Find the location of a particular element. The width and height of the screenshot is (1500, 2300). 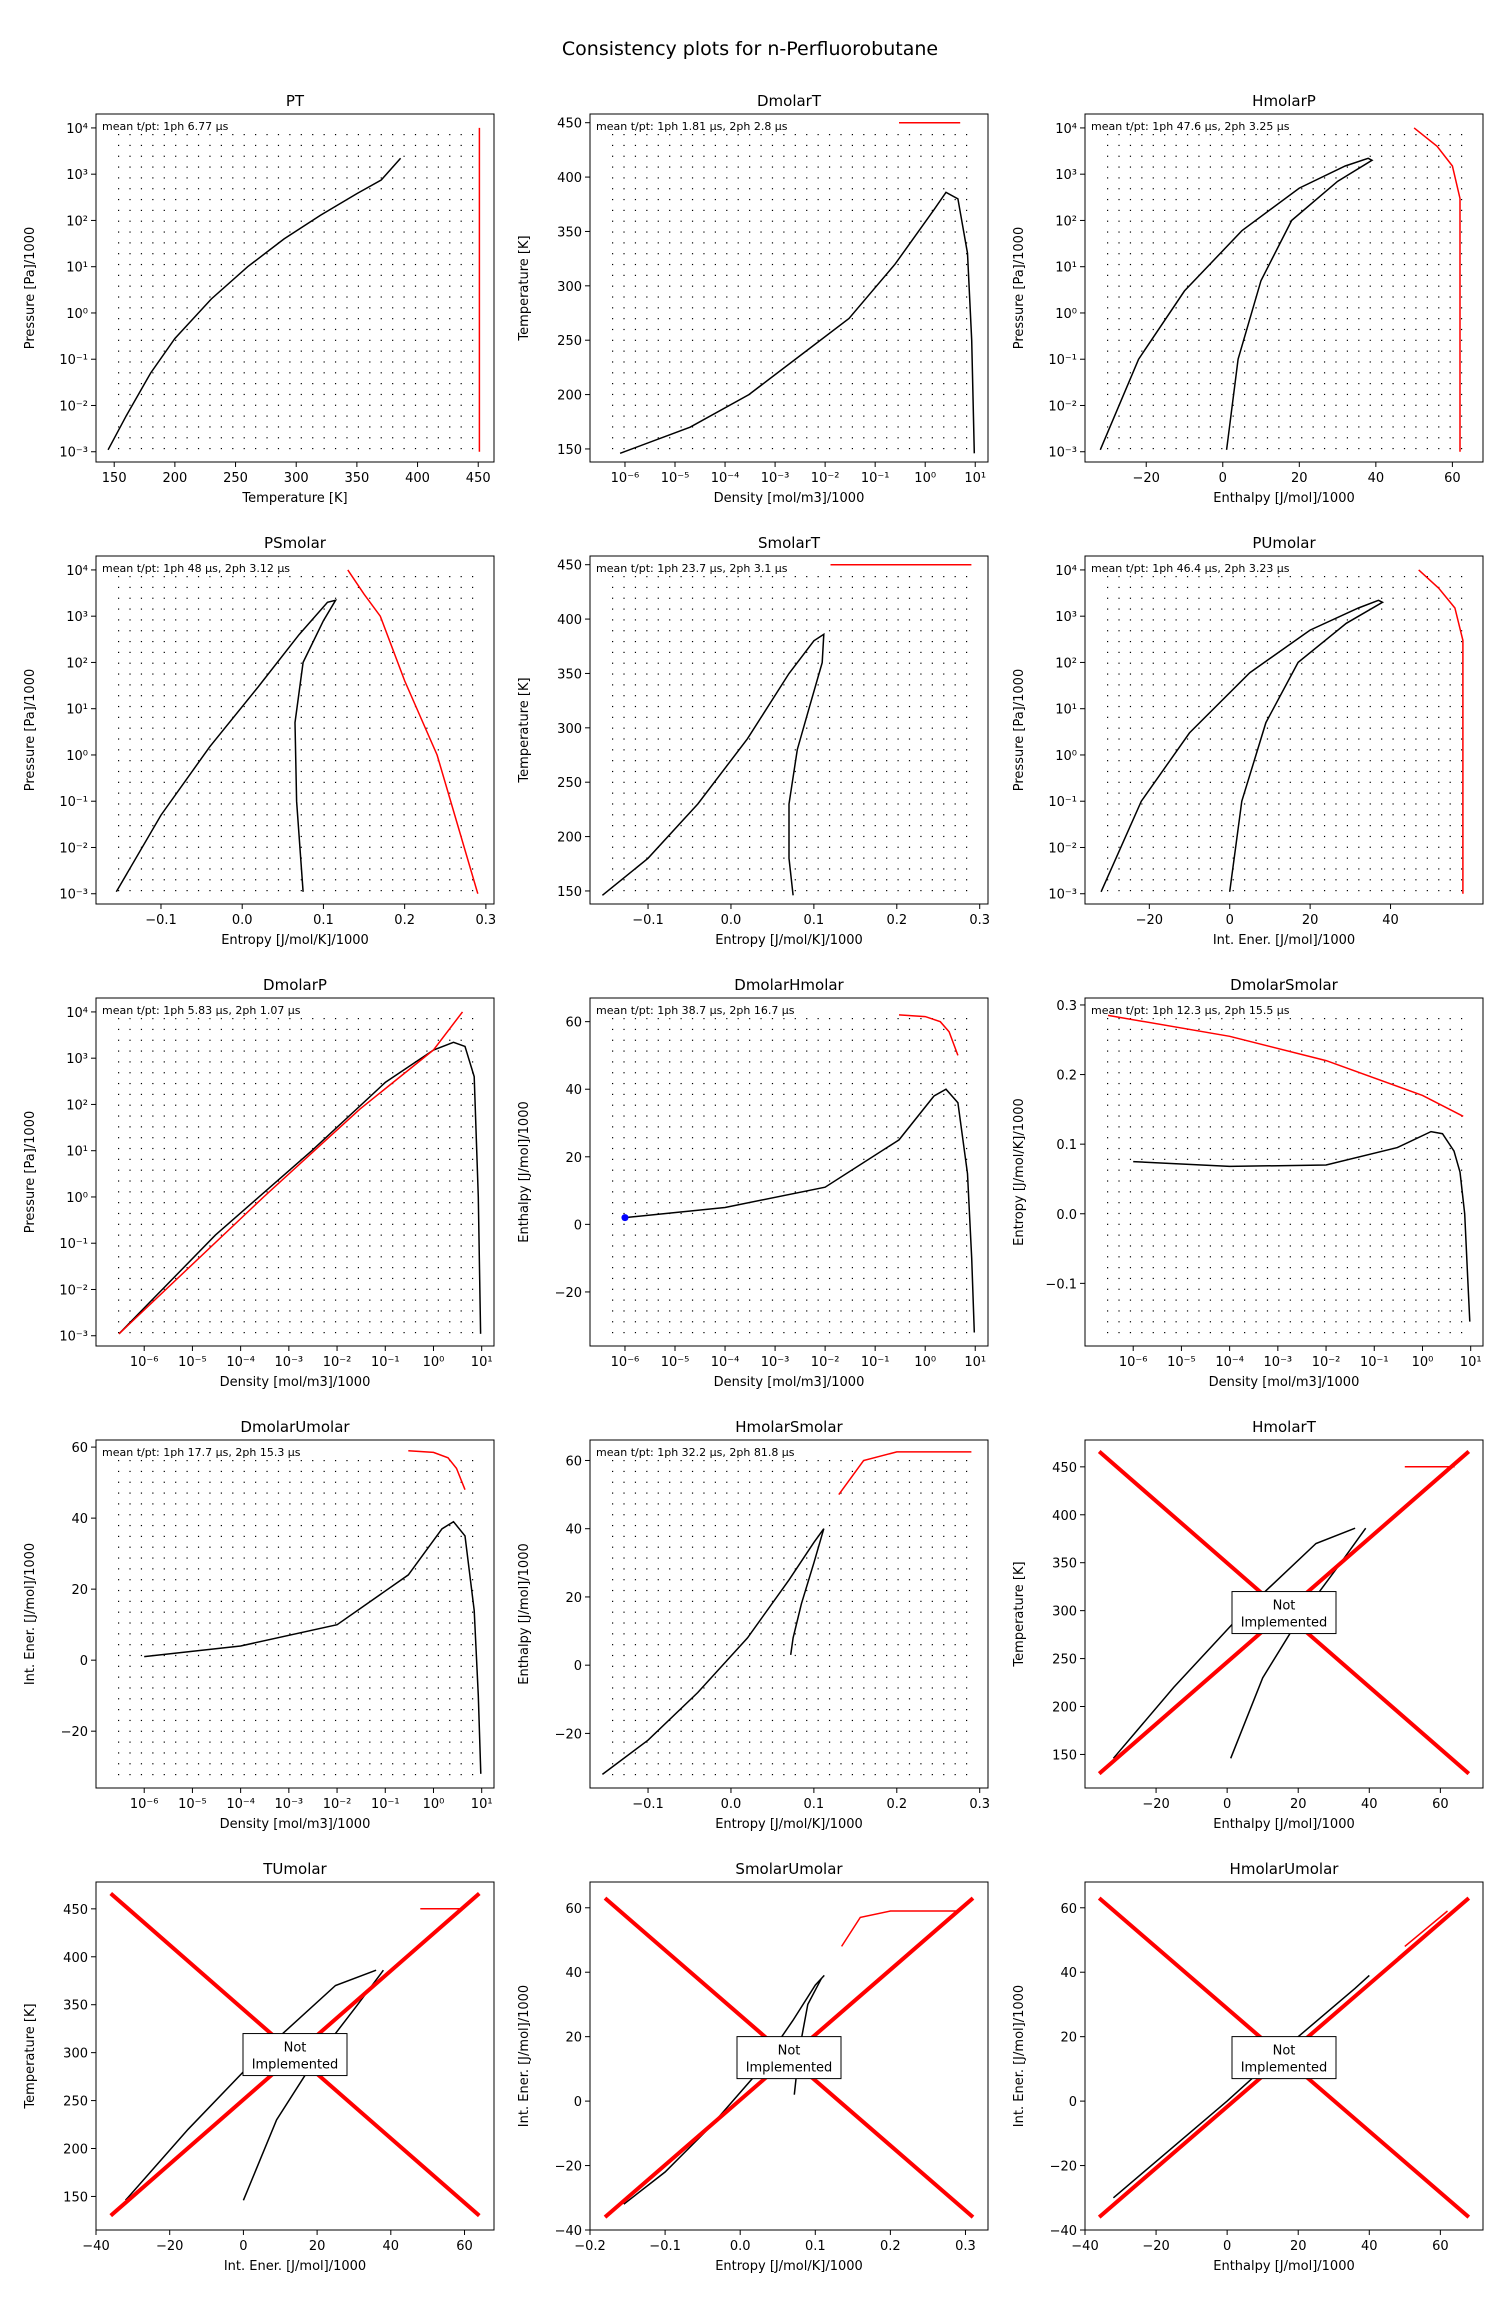

y-tick-label: 10⁻¹ is located at coordinates (73, 360).